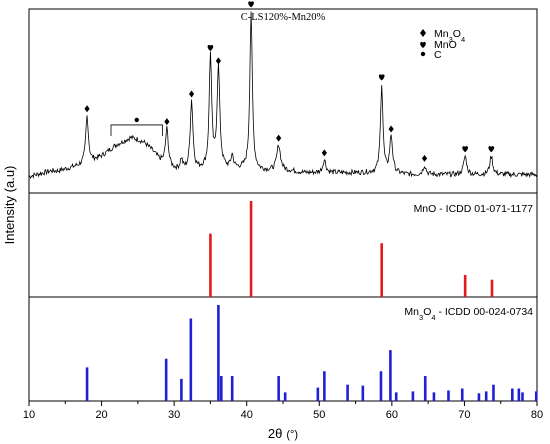 The width and height of the screenshot is (550, 444). Describe the element at coordinates (283, 433) in the screenshot. I see `x-axis-label: 2θ (°)` at that location.